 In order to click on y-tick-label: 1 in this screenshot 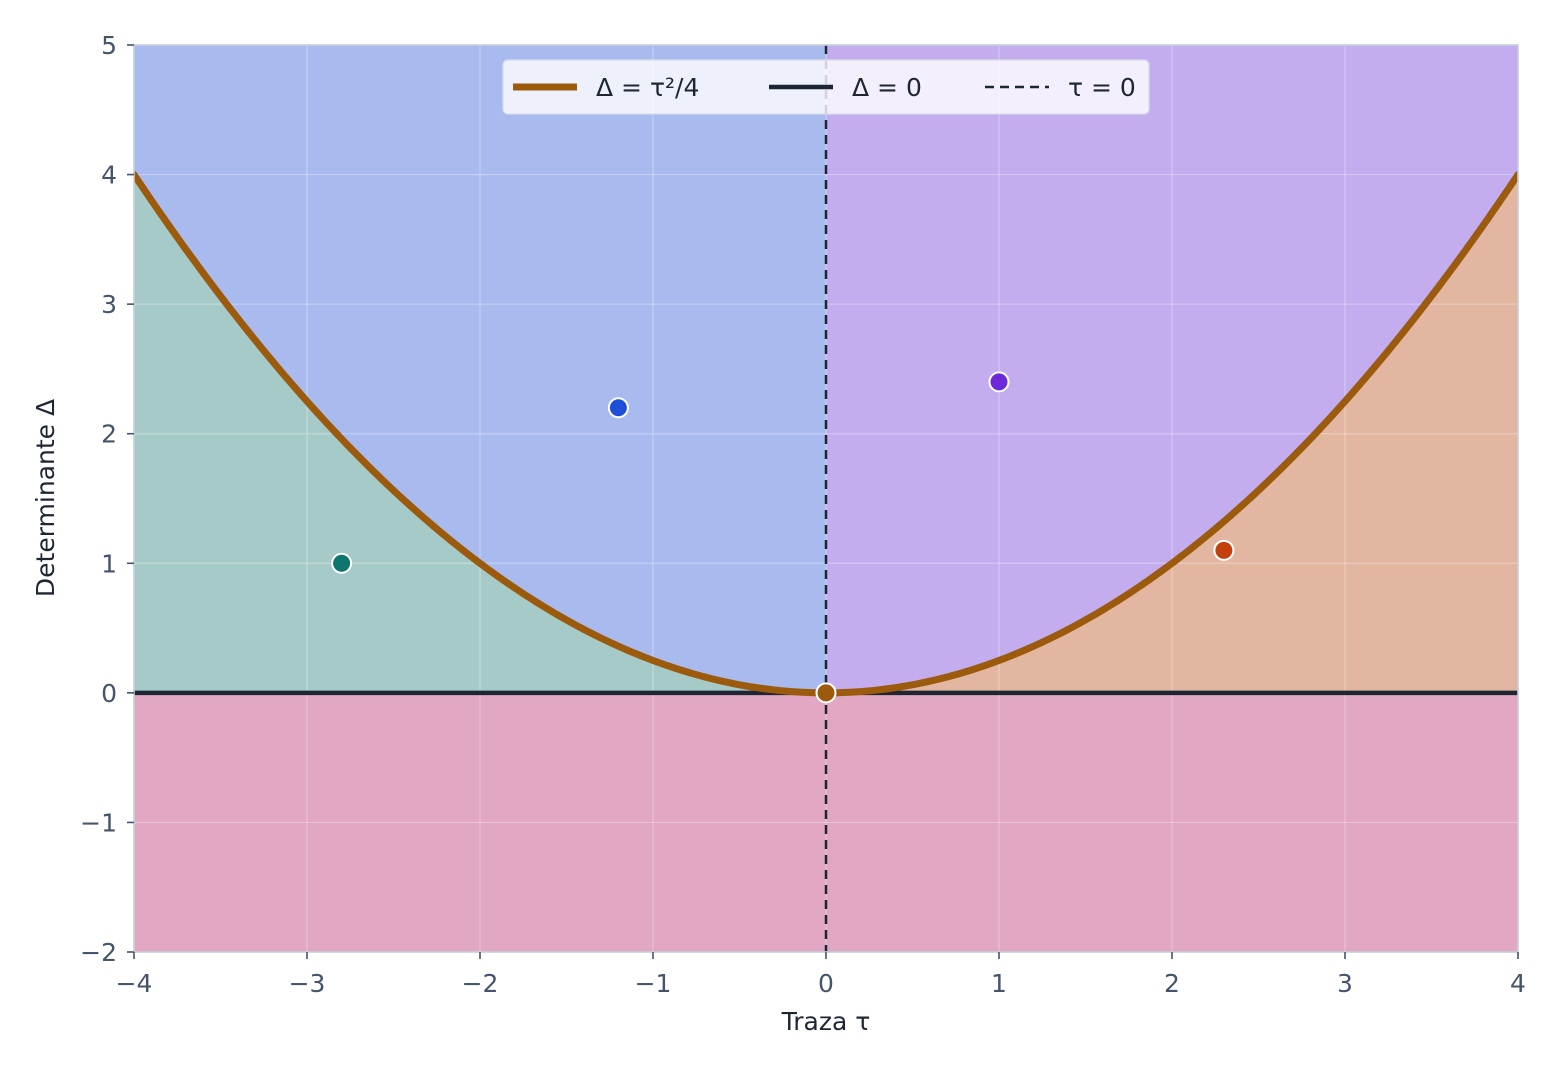, I will do `click(109, 563)`.